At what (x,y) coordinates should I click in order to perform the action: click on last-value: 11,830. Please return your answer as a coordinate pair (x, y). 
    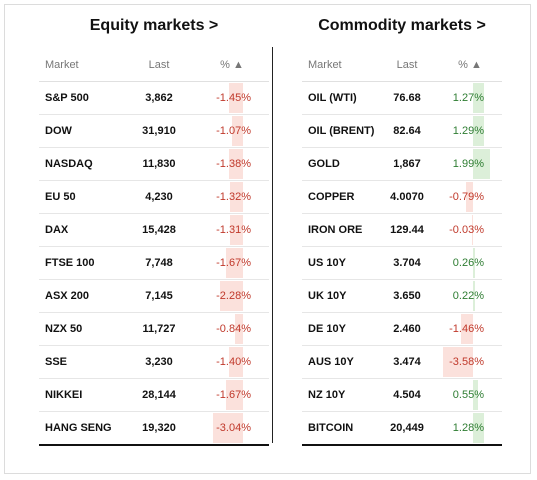
    Looking at the image, I should click on (159, 164).